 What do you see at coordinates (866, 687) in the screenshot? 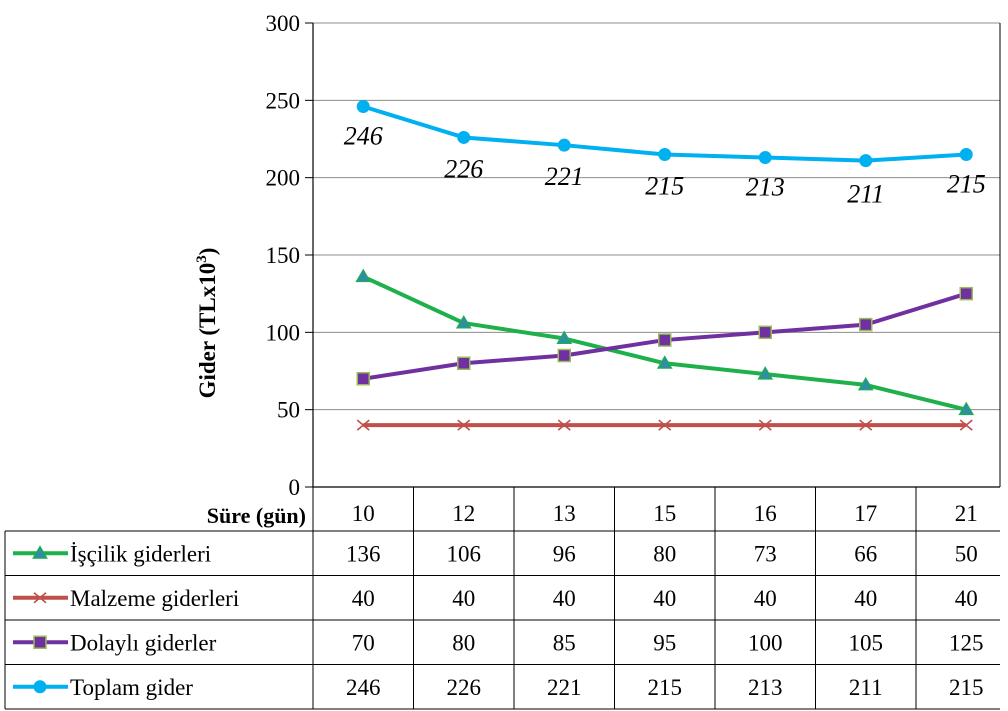
I see `table-cell-value: 211` at bounding box center [866, 687].